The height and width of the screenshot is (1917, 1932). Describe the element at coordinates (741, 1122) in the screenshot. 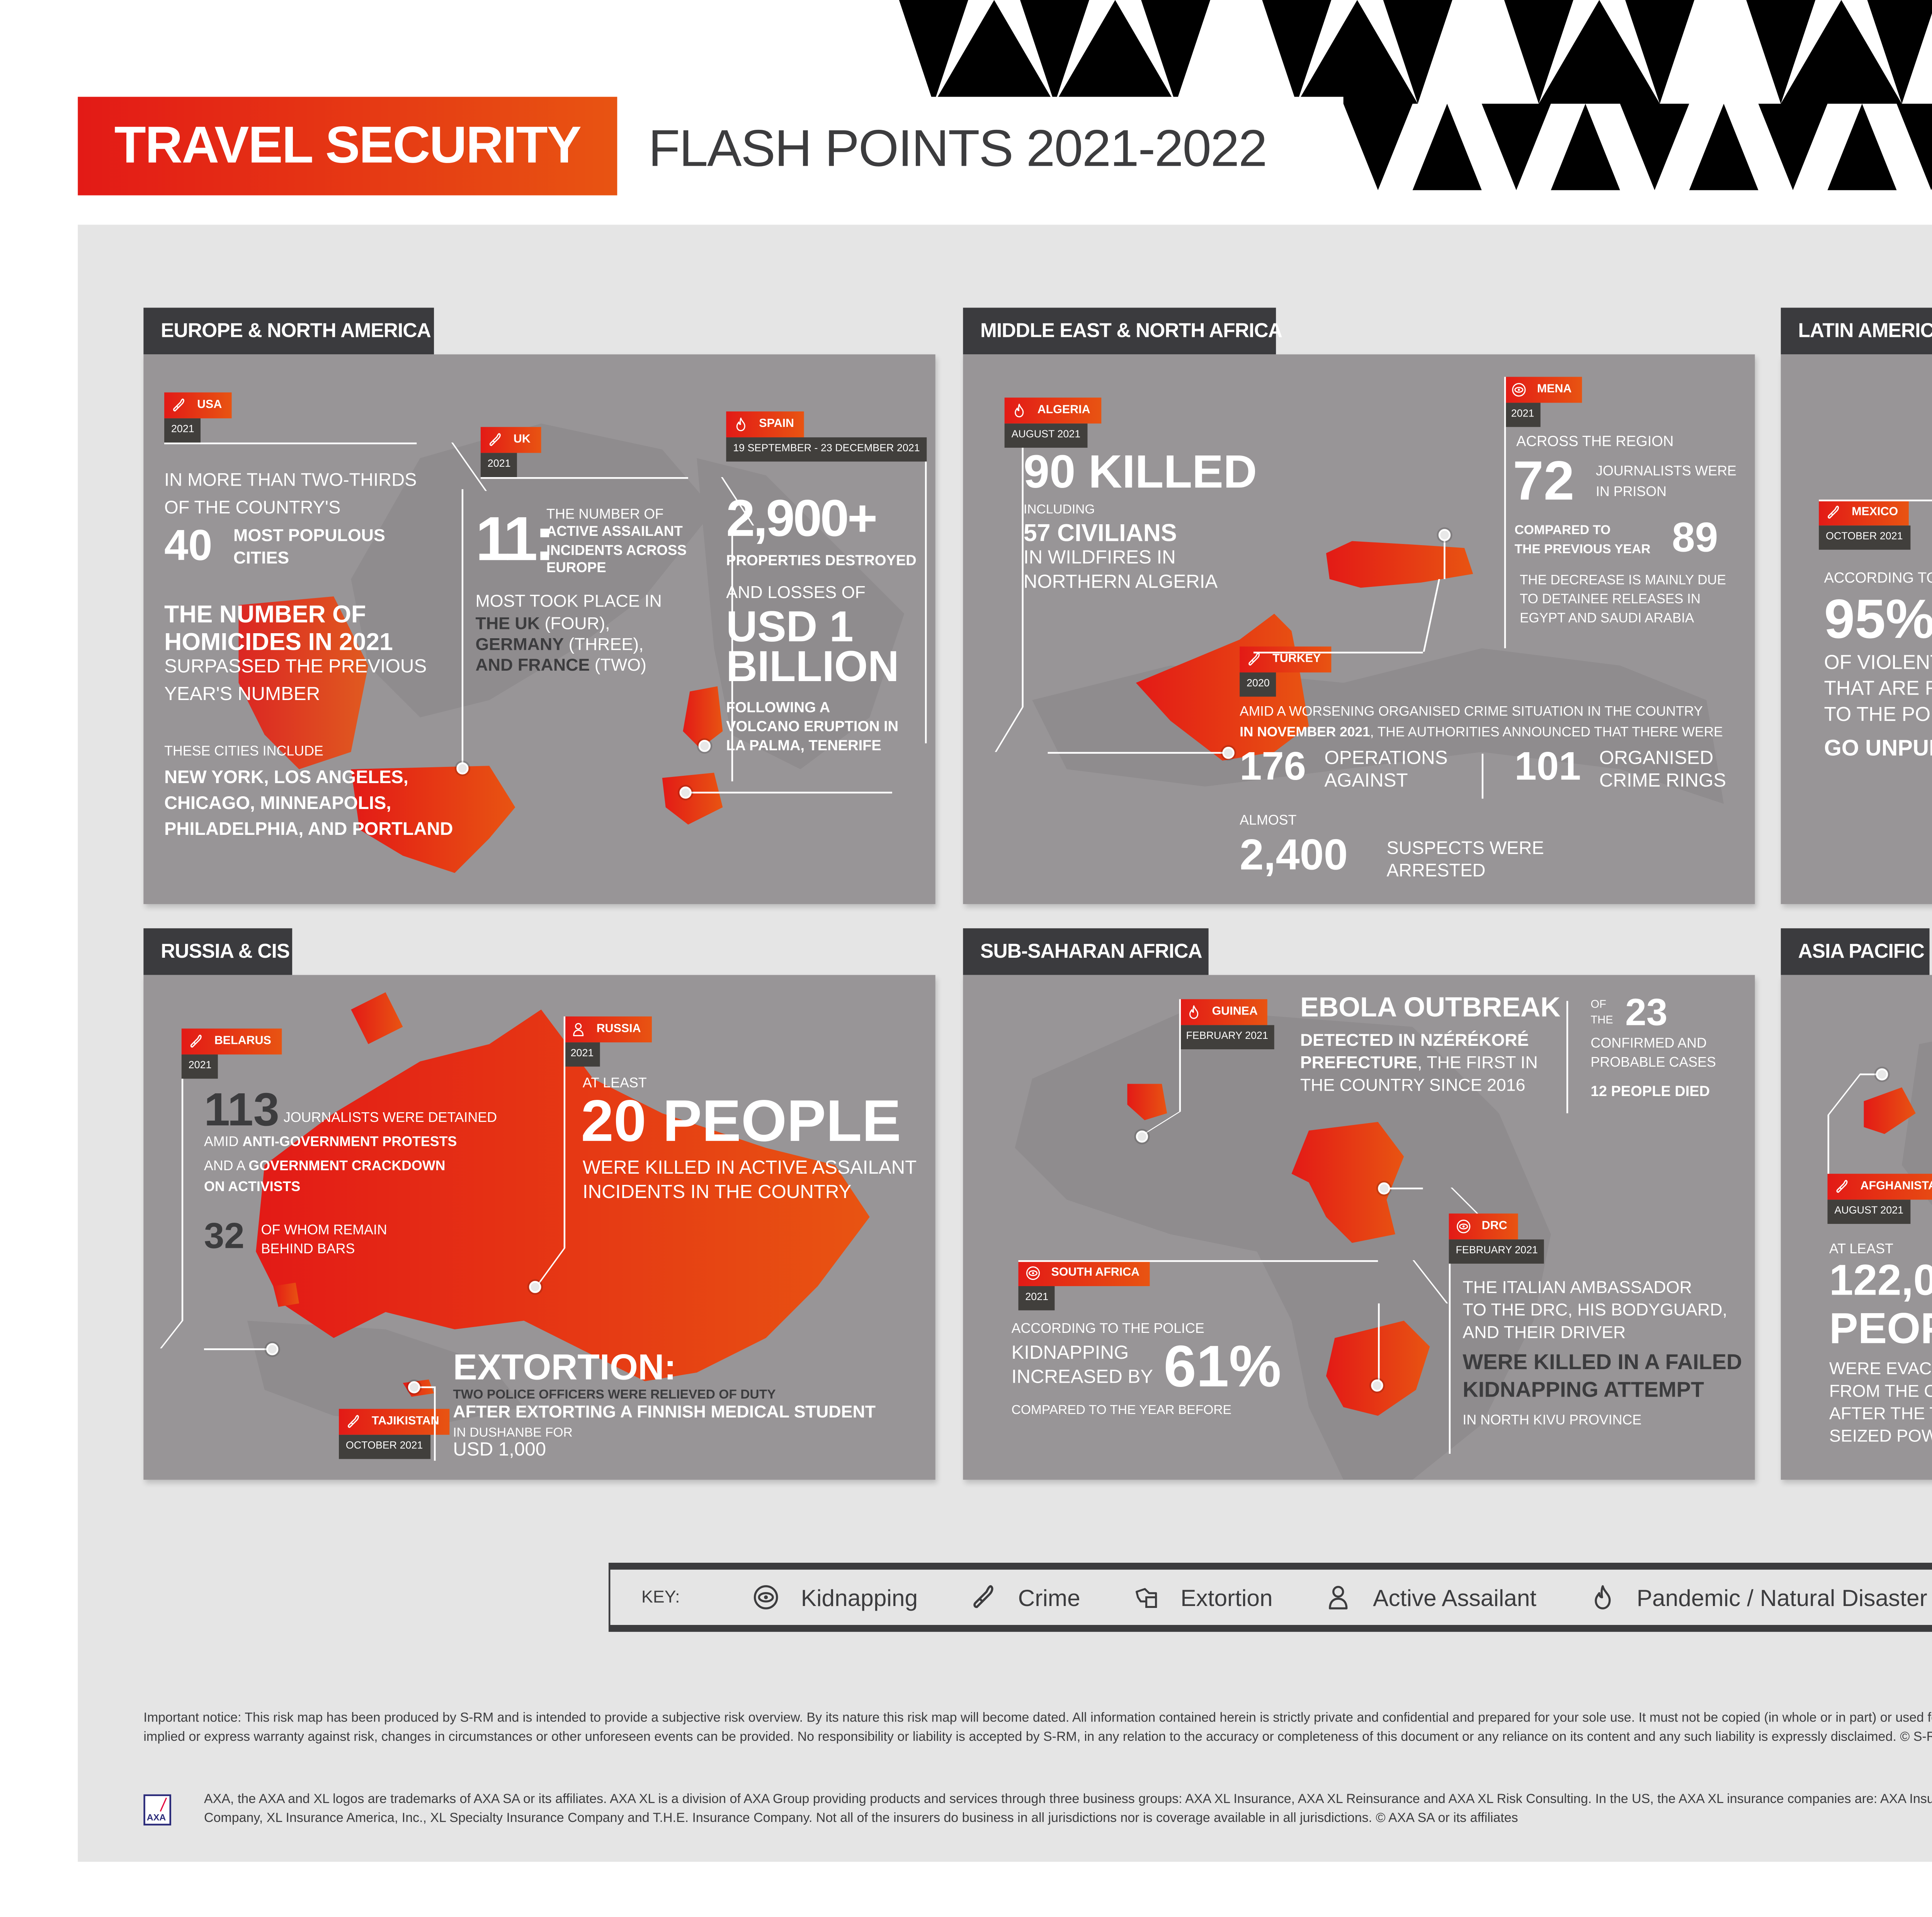

I see `stat-text: 20 PEOPLE` at that location.